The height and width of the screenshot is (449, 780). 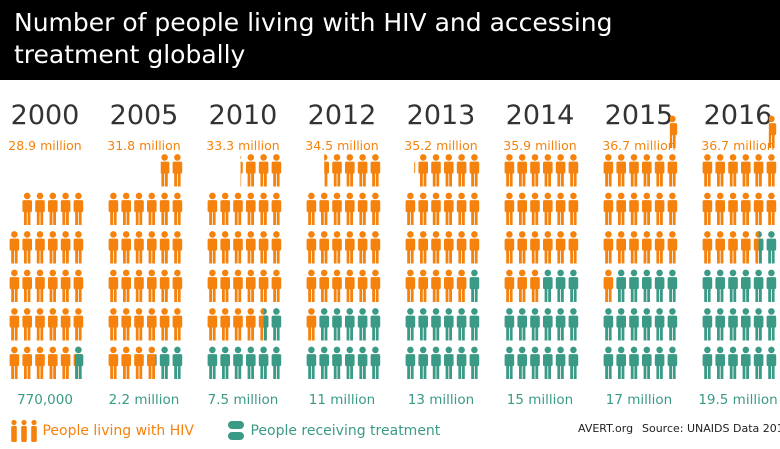 What do you see at coordinates (606, 428) in the screenshot?
I see `site-credit: AVERT.org` at bounding box center [606, 428].